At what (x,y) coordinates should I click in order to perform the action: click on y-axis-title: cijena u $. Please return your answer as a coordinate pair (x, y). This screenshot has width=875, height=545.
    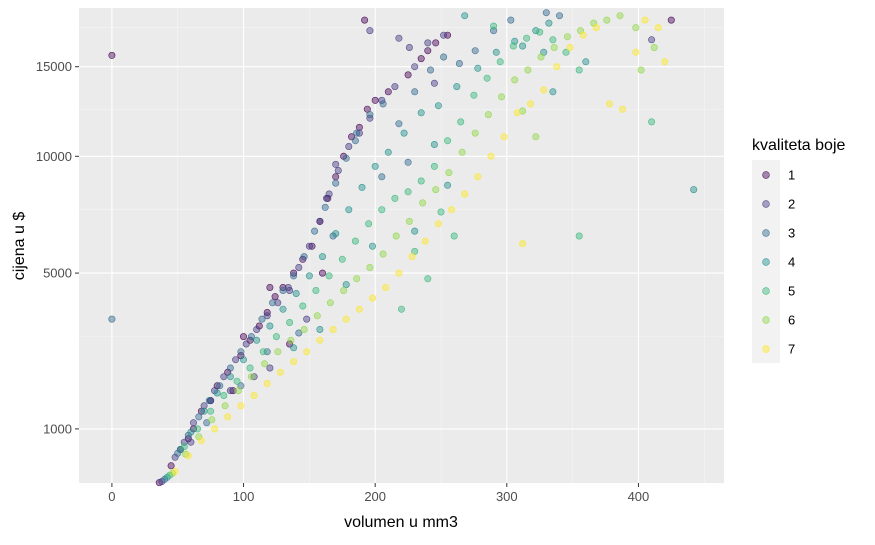
    Looking at the image, I should click on (19, 246).